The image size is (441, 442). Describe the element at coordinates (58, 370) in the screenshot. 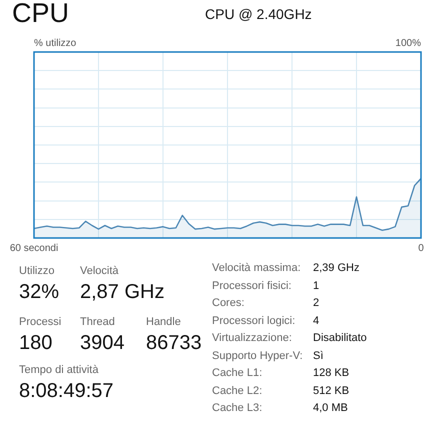

I see `text: Tempo di attività` at that location.